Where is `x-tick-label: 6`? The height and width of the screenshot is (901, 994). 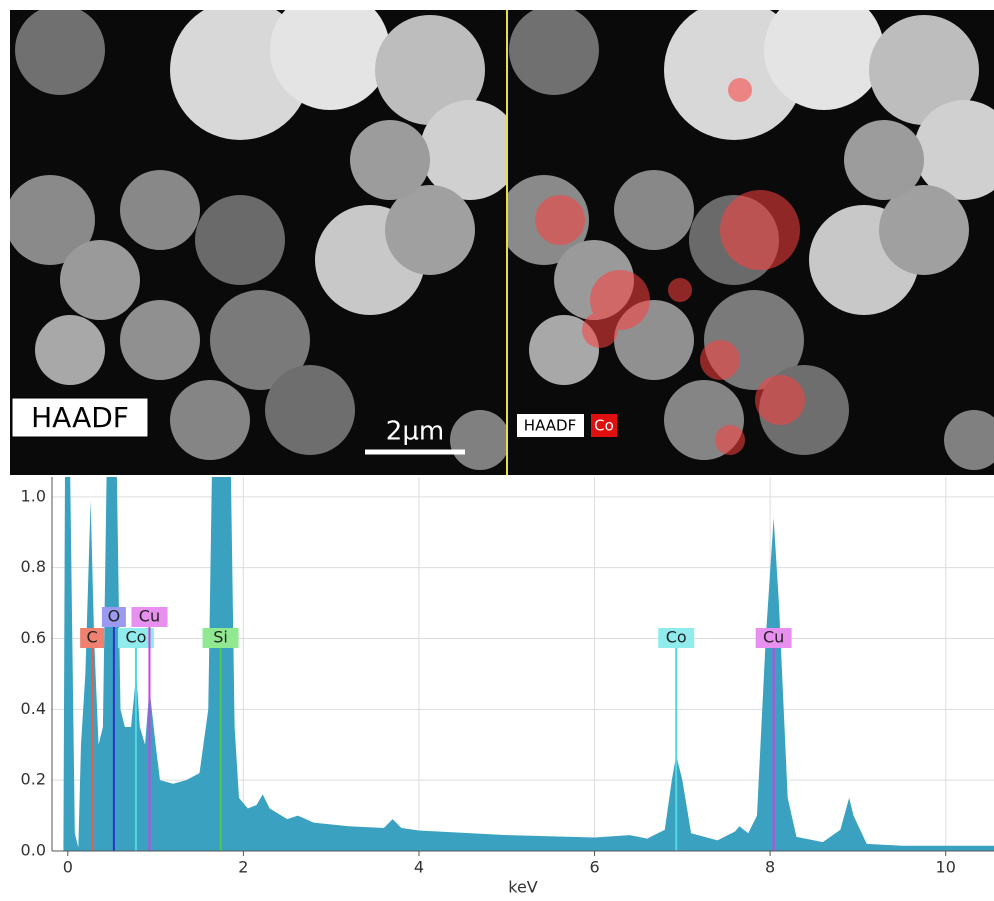
x-tick-label: 6 is located at coordinates (594, 867).